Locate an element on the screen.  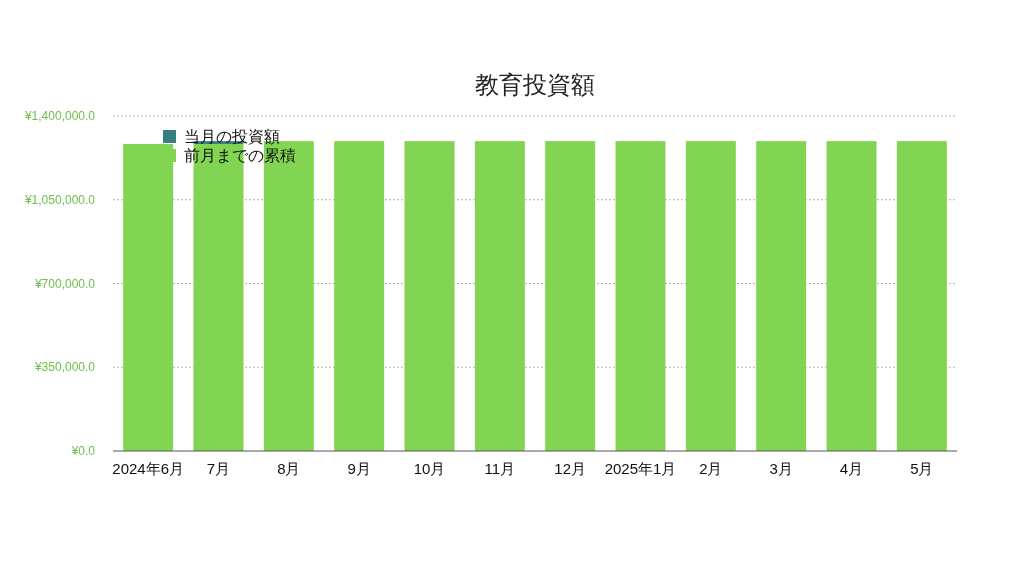
x-tick-label: 10月 is located at coordinates (429, 468).